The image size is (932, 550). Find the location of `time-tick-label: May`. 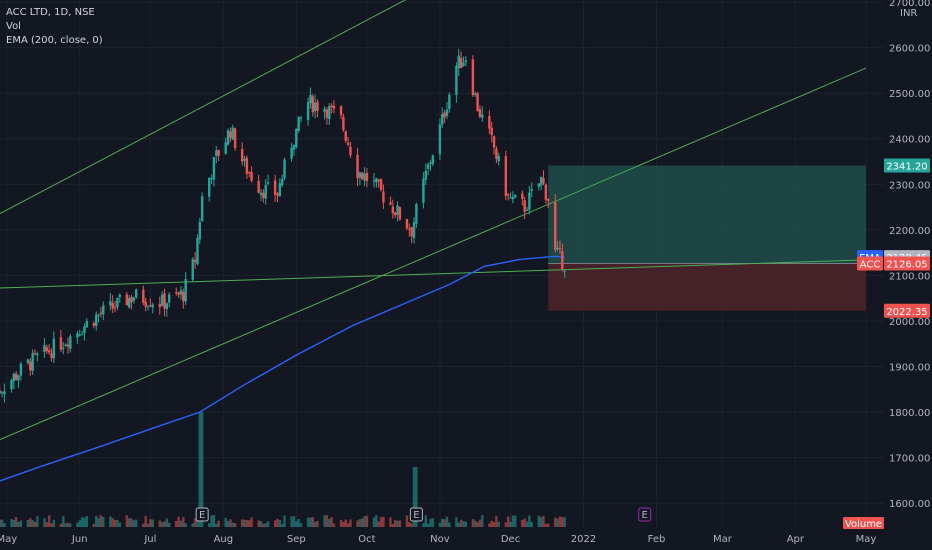

time-tick-label: May is located at coordinates (866, 539).